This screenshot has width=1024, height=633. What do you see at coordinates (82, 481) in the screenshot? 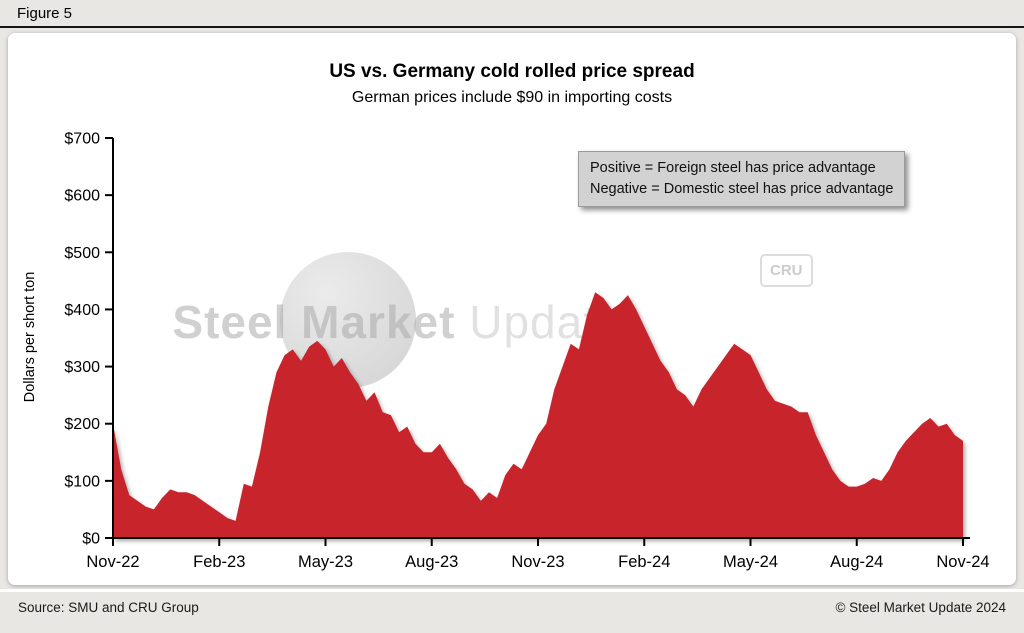
I see `y-tick-label: $100` at bounding box center [82, 481].